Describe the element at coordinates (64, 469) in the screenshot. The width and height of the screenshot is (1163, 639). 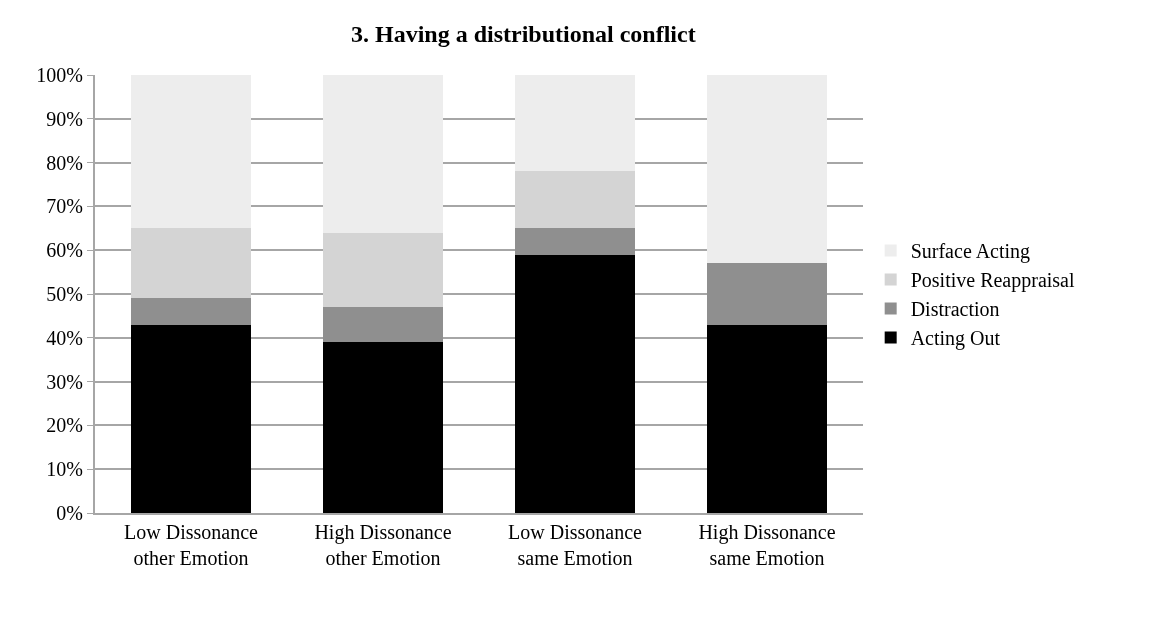
I see `y-tick-label: 10%` at that location.